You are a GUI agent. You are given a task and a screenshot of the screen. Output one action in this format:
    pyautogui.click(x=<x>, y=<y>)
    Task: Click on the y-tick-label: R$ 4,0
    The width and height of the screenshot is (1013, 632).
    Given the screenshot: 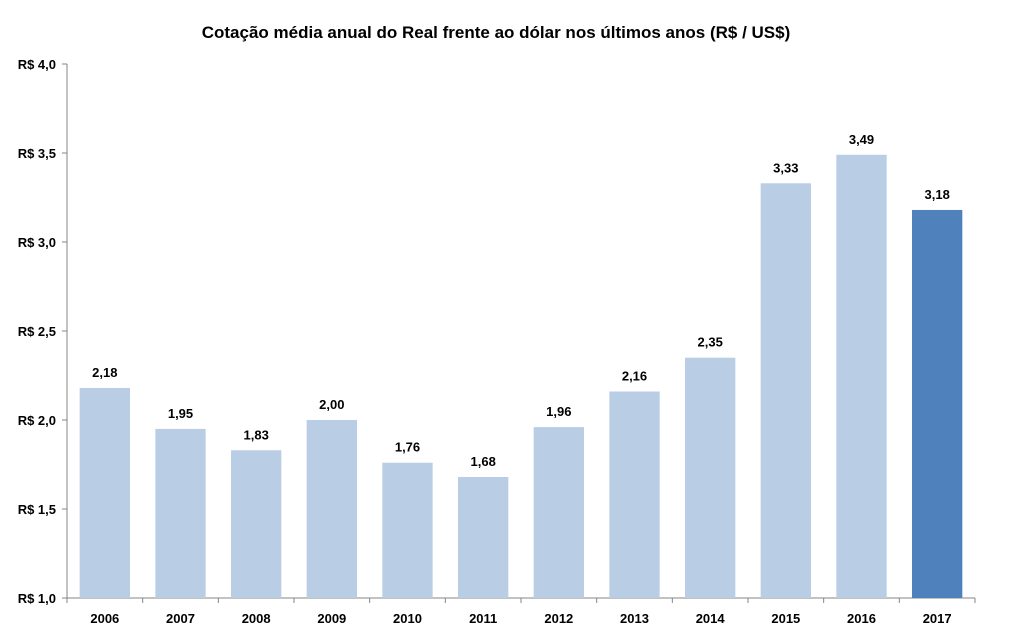 What is the action you would take?
    pyautogui.click(x=37, y=64)
    